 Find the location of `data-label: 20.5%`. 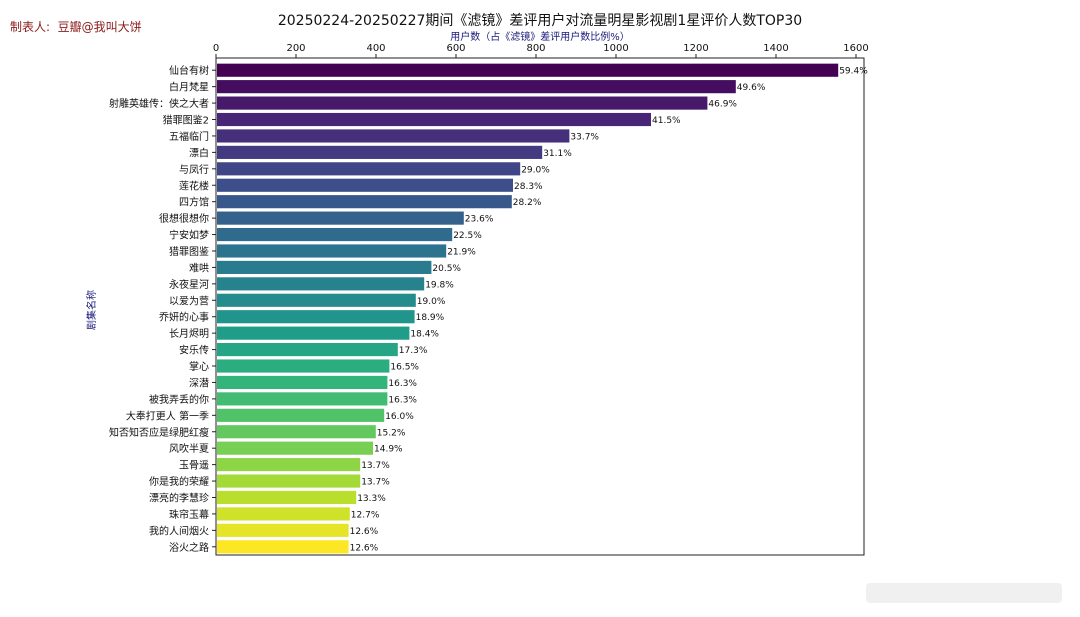

data-label: 20.5% is located at coordinates (446, 269).